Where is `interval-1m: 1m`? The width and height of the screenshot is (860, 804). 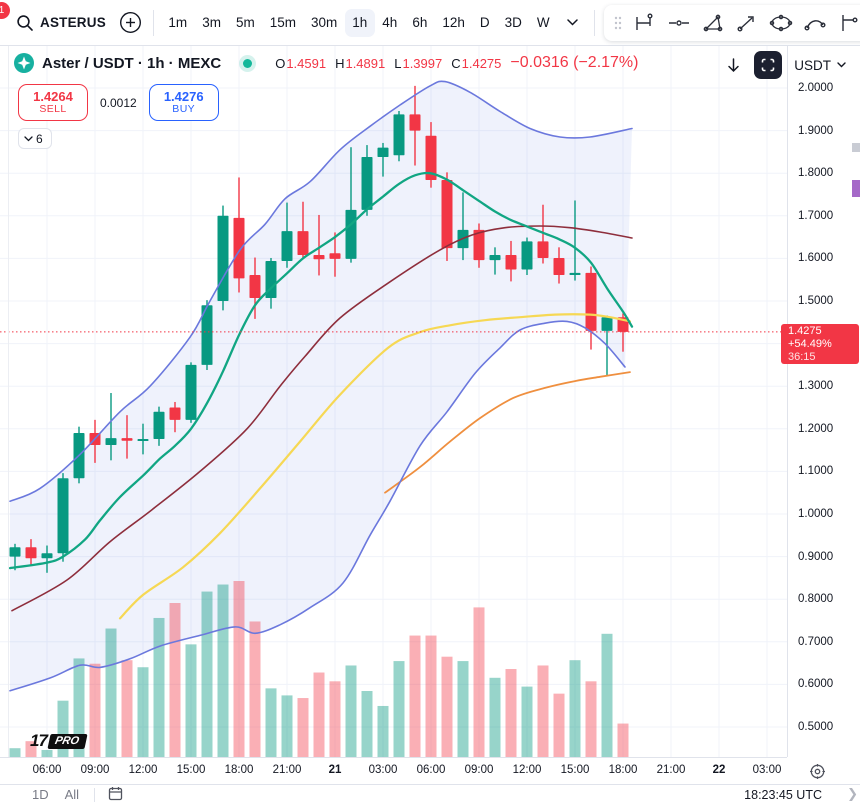
interval-1m: 1m is located at coordinates (178, 22).